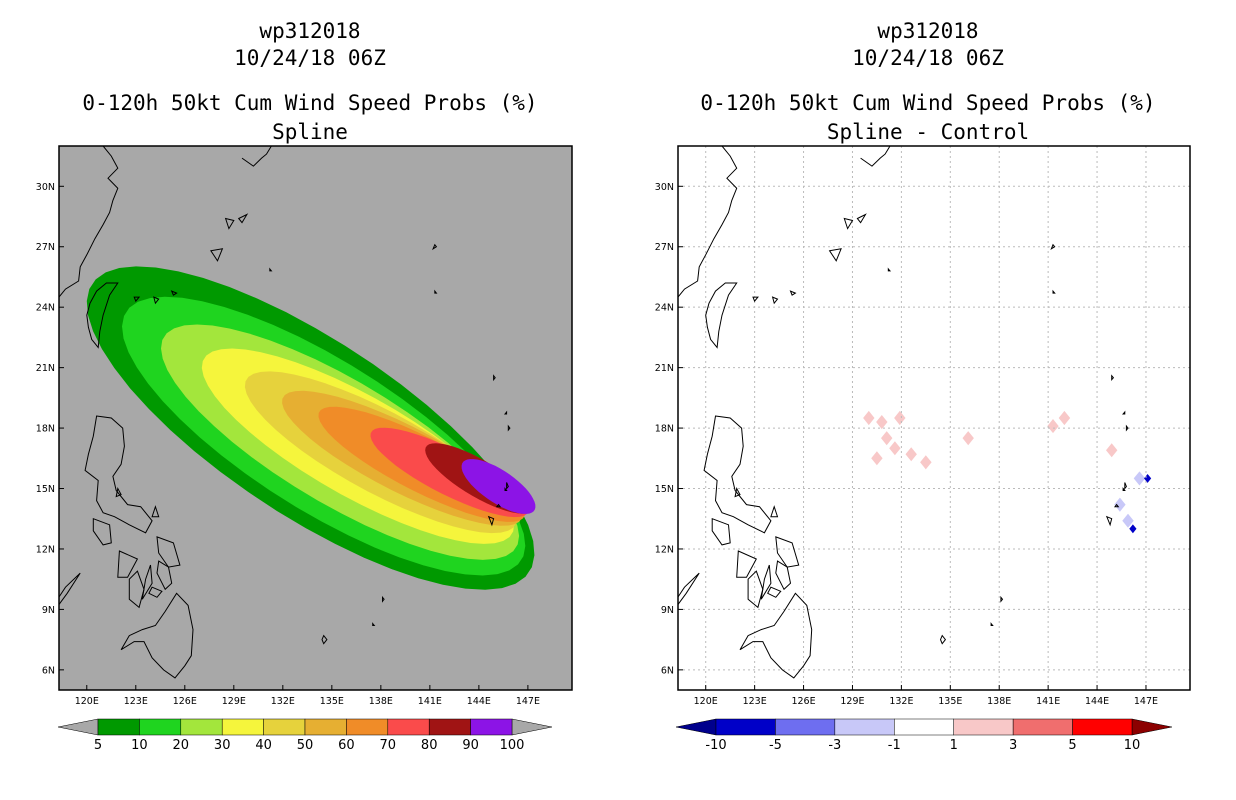 This screenshot has width=1236, height=800. Describe the element at coordinates (310, 31) in the screenshot. I see `left-storm-id: wp312018` at that location.